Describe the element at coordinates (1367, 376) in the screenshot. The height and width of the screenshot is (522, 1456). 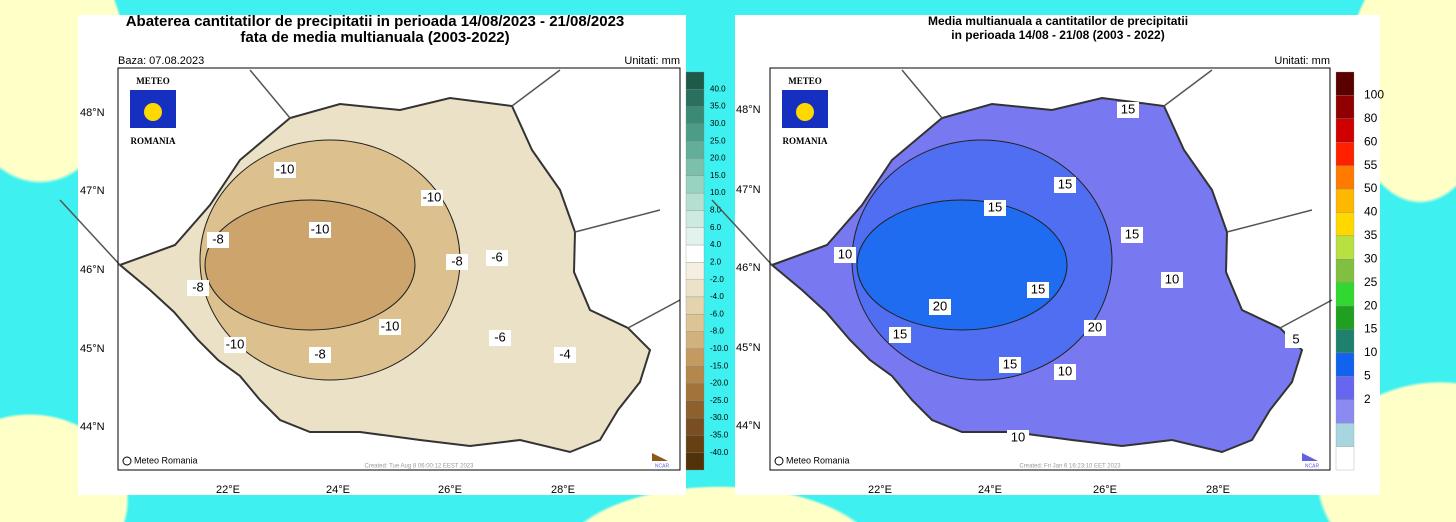
I see `legend-label: 5` at that location.